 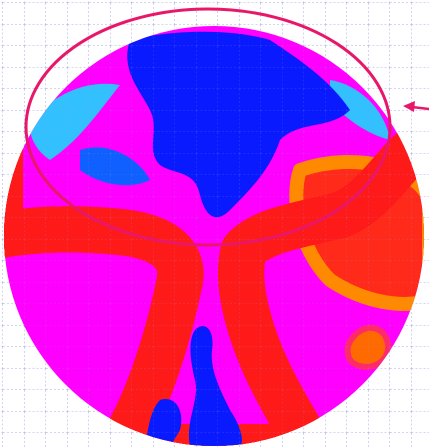 I want to click on arrow, so click(x=416, y=106).